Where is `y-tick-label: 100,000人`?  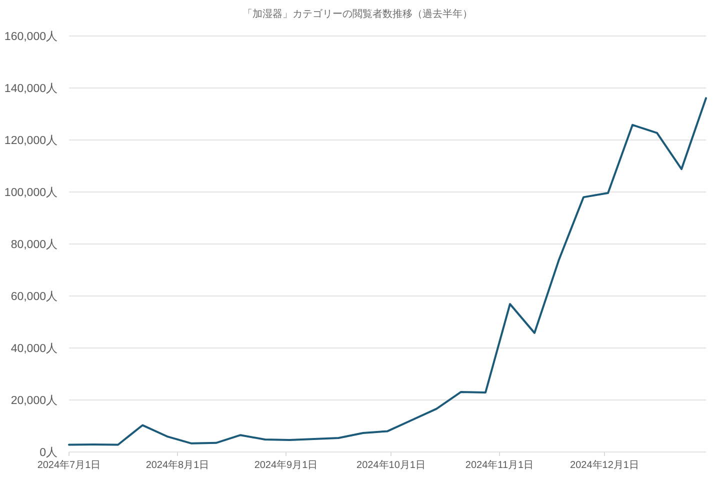 y-tick-label: 100,000人 is located at coordinates (31, 193).